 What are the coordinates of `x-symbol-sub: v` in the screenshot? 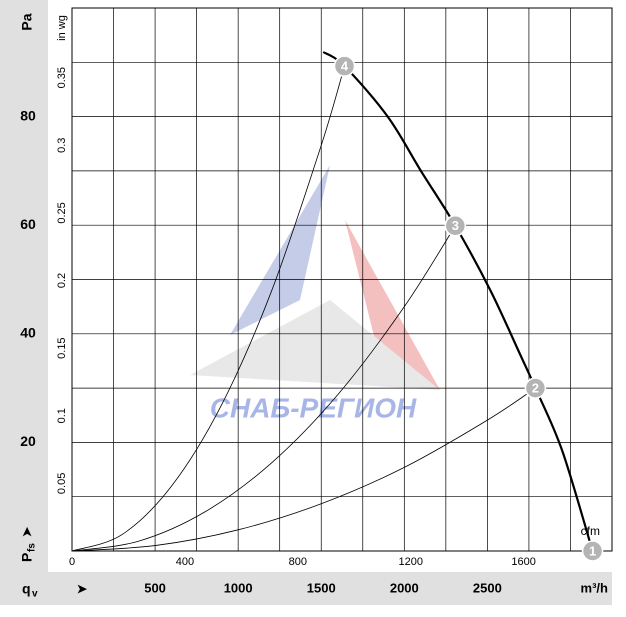 It's located at (35, 594).